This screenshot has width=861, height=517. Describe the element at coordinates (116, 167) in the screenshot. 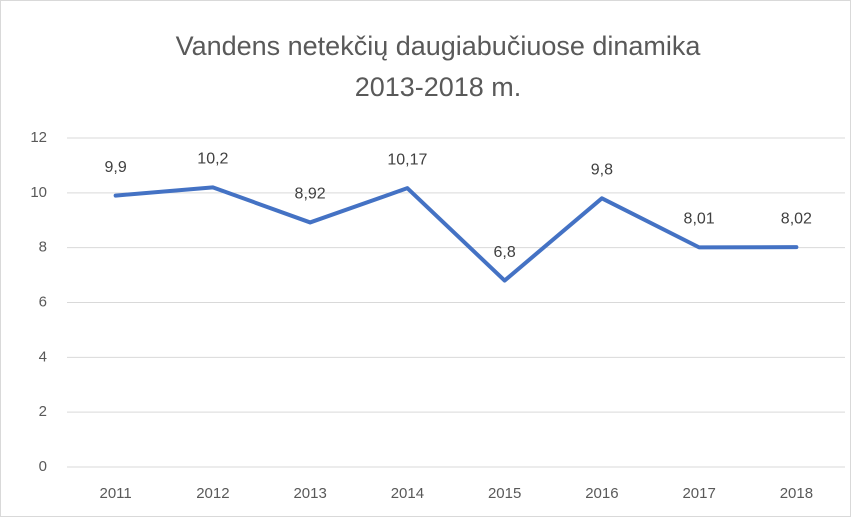

I see `data-label: 9,9` at that location.